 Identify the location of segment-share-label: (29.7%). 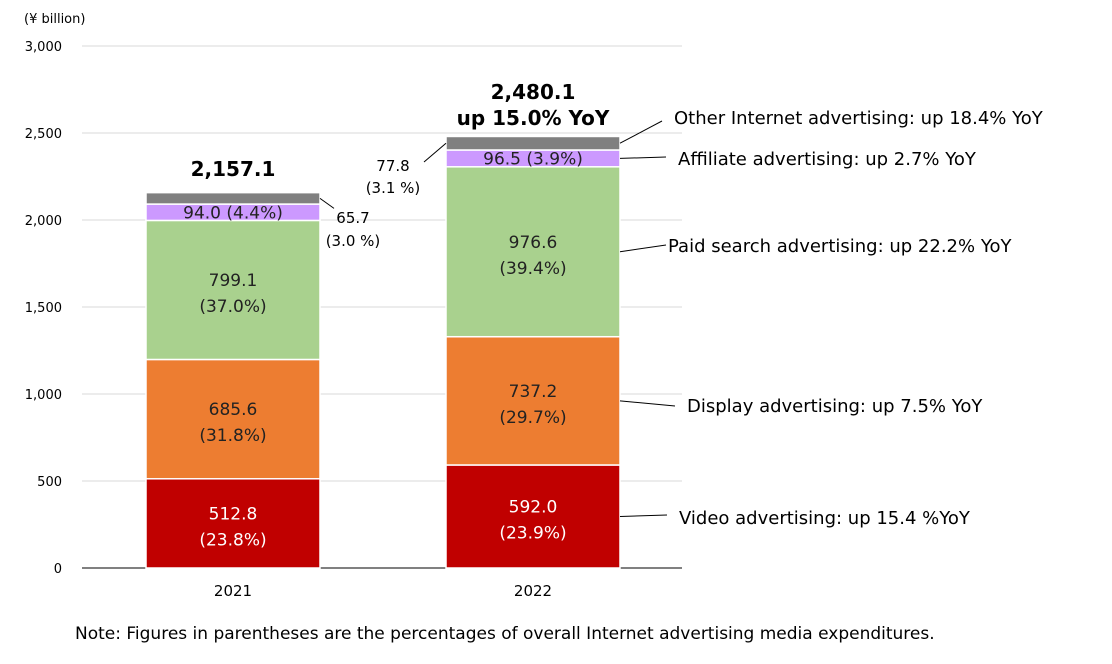
(532, 418).